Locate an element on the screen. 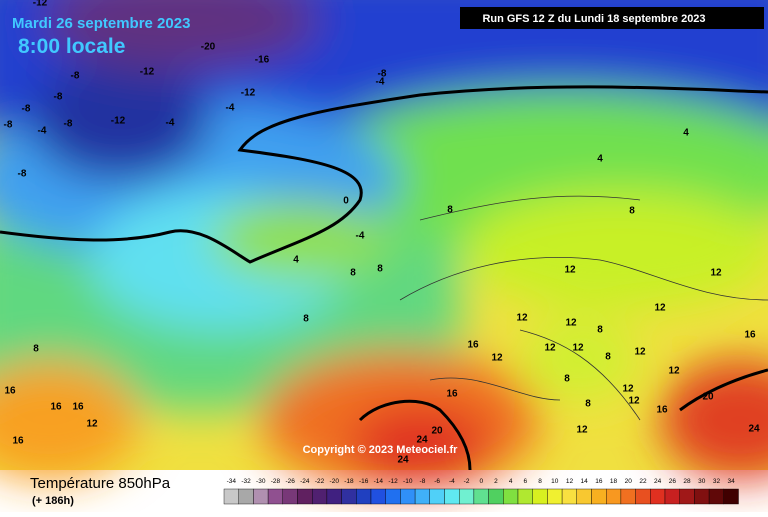  run-box is located at coordinates (612, 18).